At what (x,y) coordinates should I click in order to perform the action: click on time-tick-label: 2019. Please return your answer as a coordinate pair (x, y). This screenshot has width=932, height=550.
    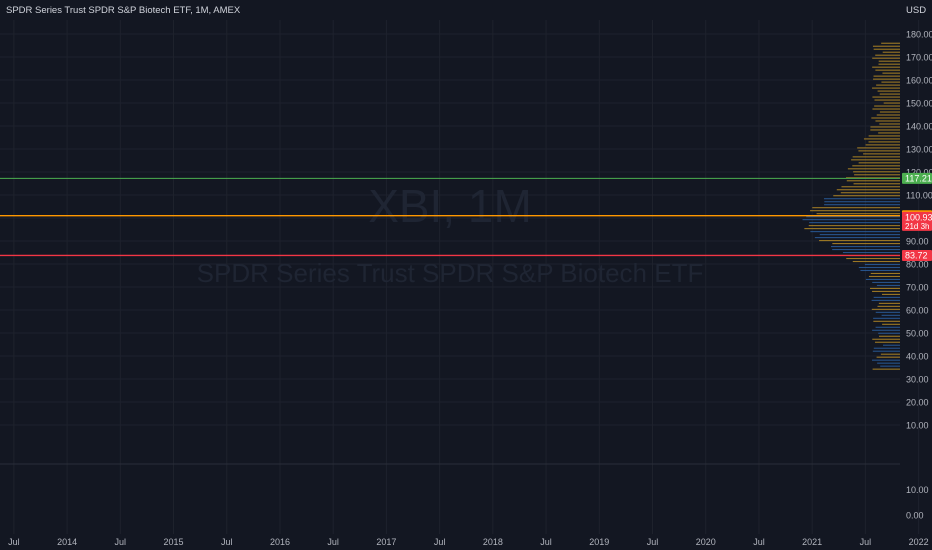
    Looking at the image, I should click on (599, 542).